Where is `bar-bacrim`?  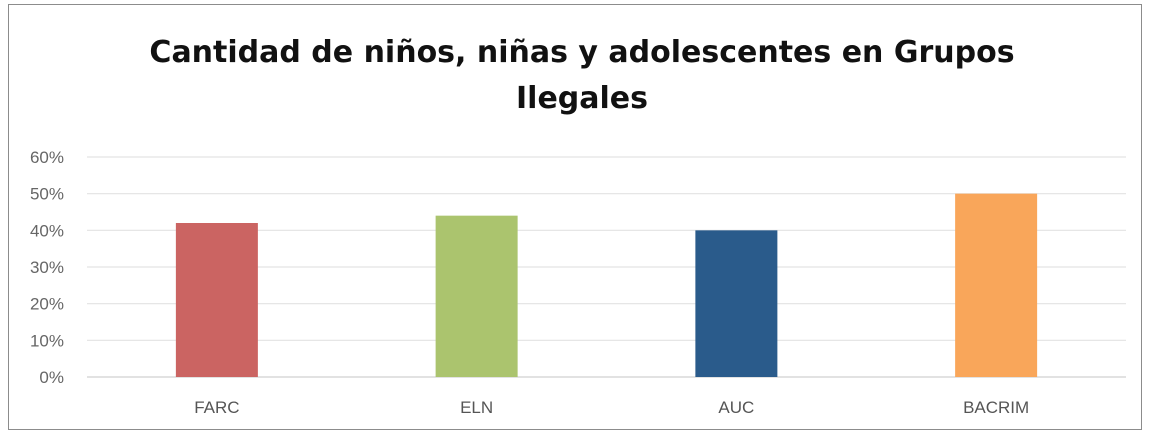
bar-bacrim is located at coordinates (996, 285).